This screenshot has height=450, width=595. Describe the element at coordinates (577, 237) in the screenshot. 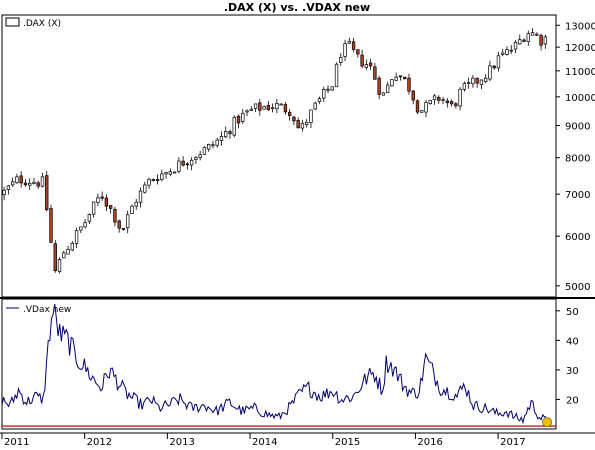

I see `y-tick-label-dax: 6000` at that location.